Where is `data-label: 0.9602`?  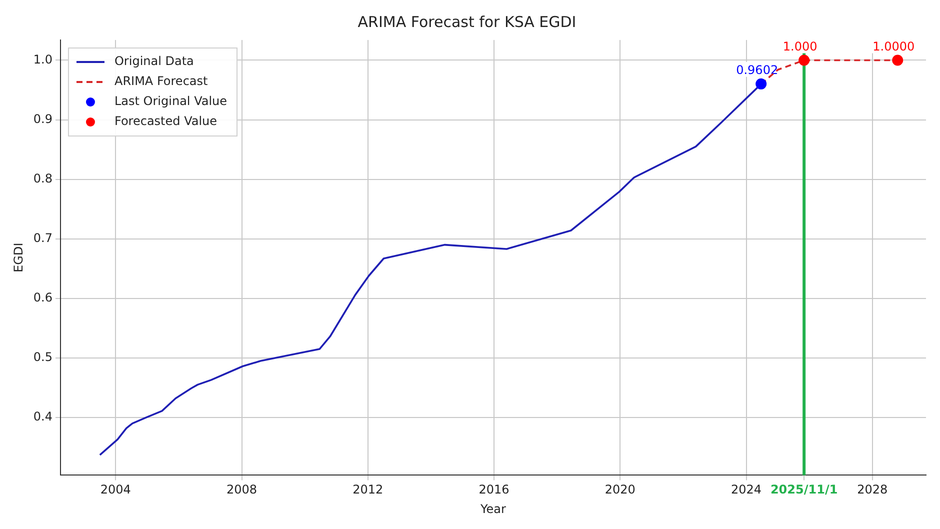 data-label: 0.9602 is located at coordinates (757, 70).